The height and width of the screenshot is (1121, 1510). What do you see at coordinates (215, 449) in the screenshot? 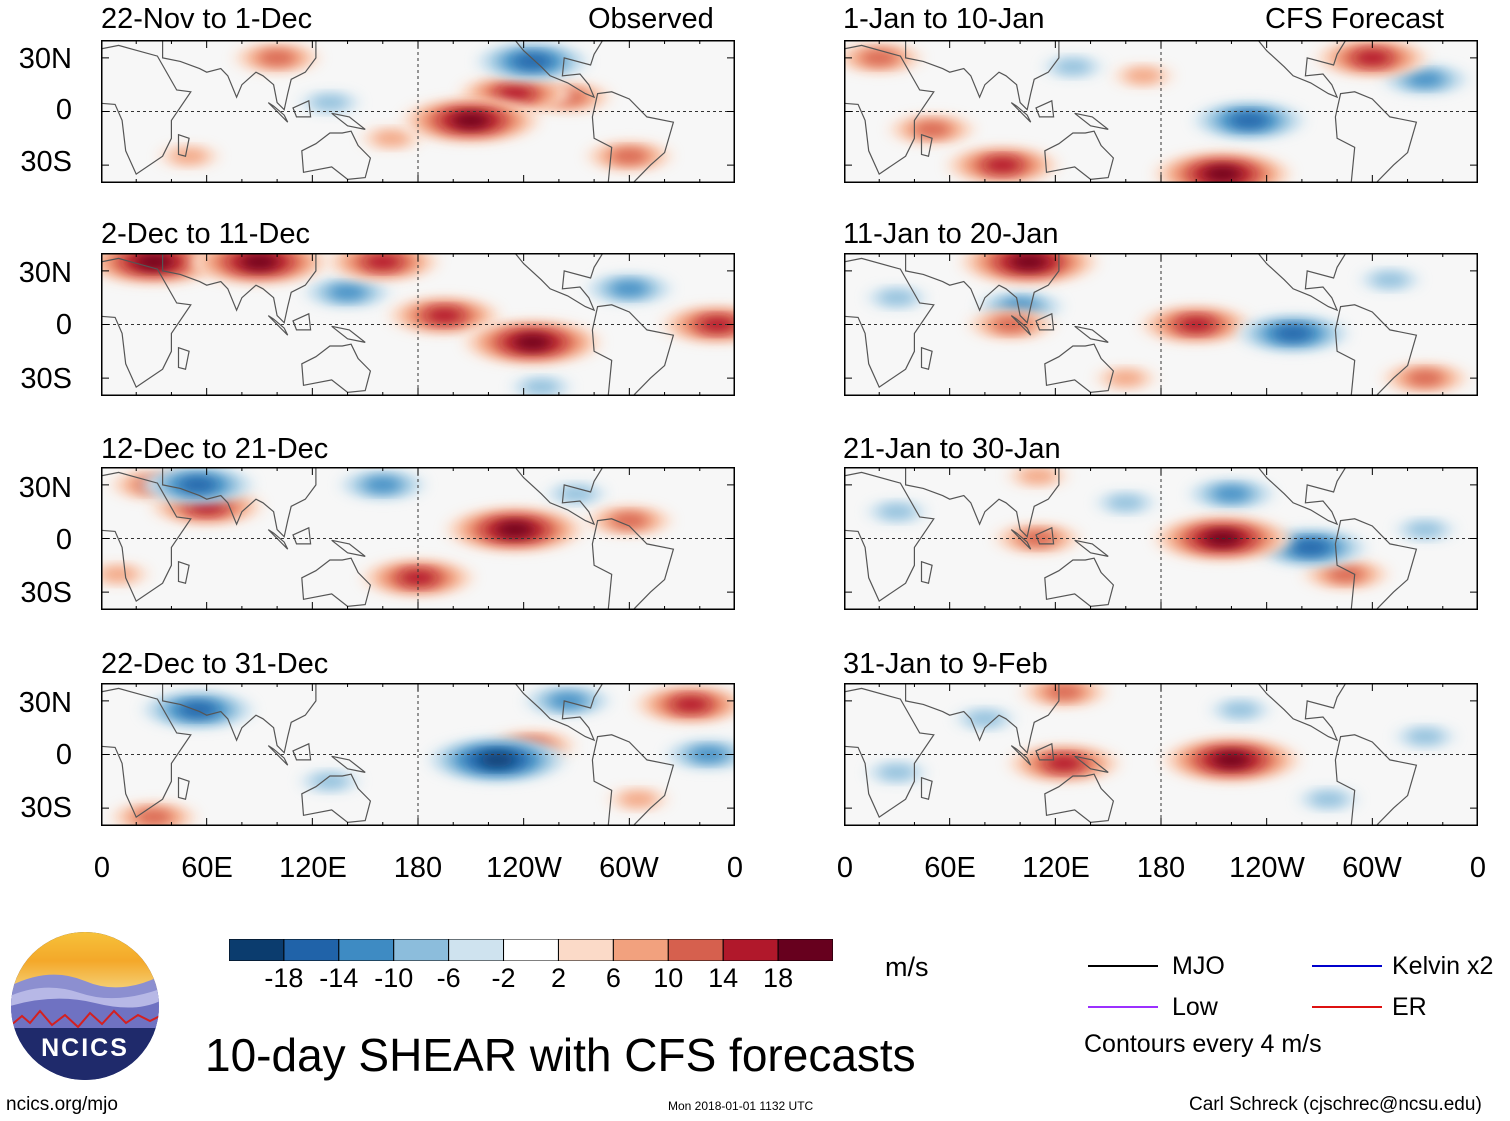
I see `panel-title-3: 12-Dec to 21-Dec` at bounding box center [215, 449].